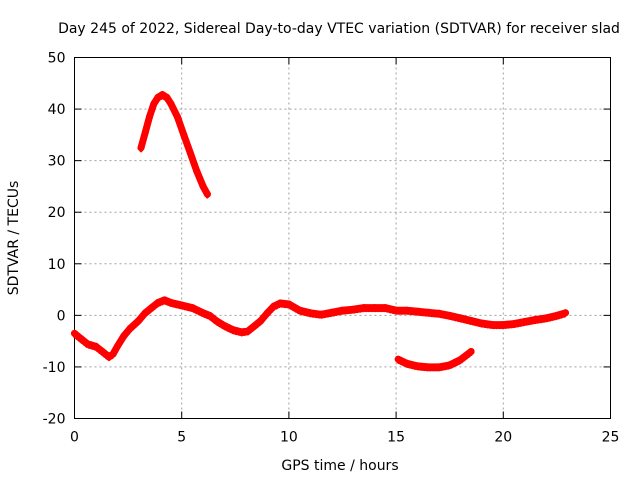 The width and height of the screenshot is (640, 480). I want to click on y-axis-label: SDTVAR / TECUs, so click(14, 238).